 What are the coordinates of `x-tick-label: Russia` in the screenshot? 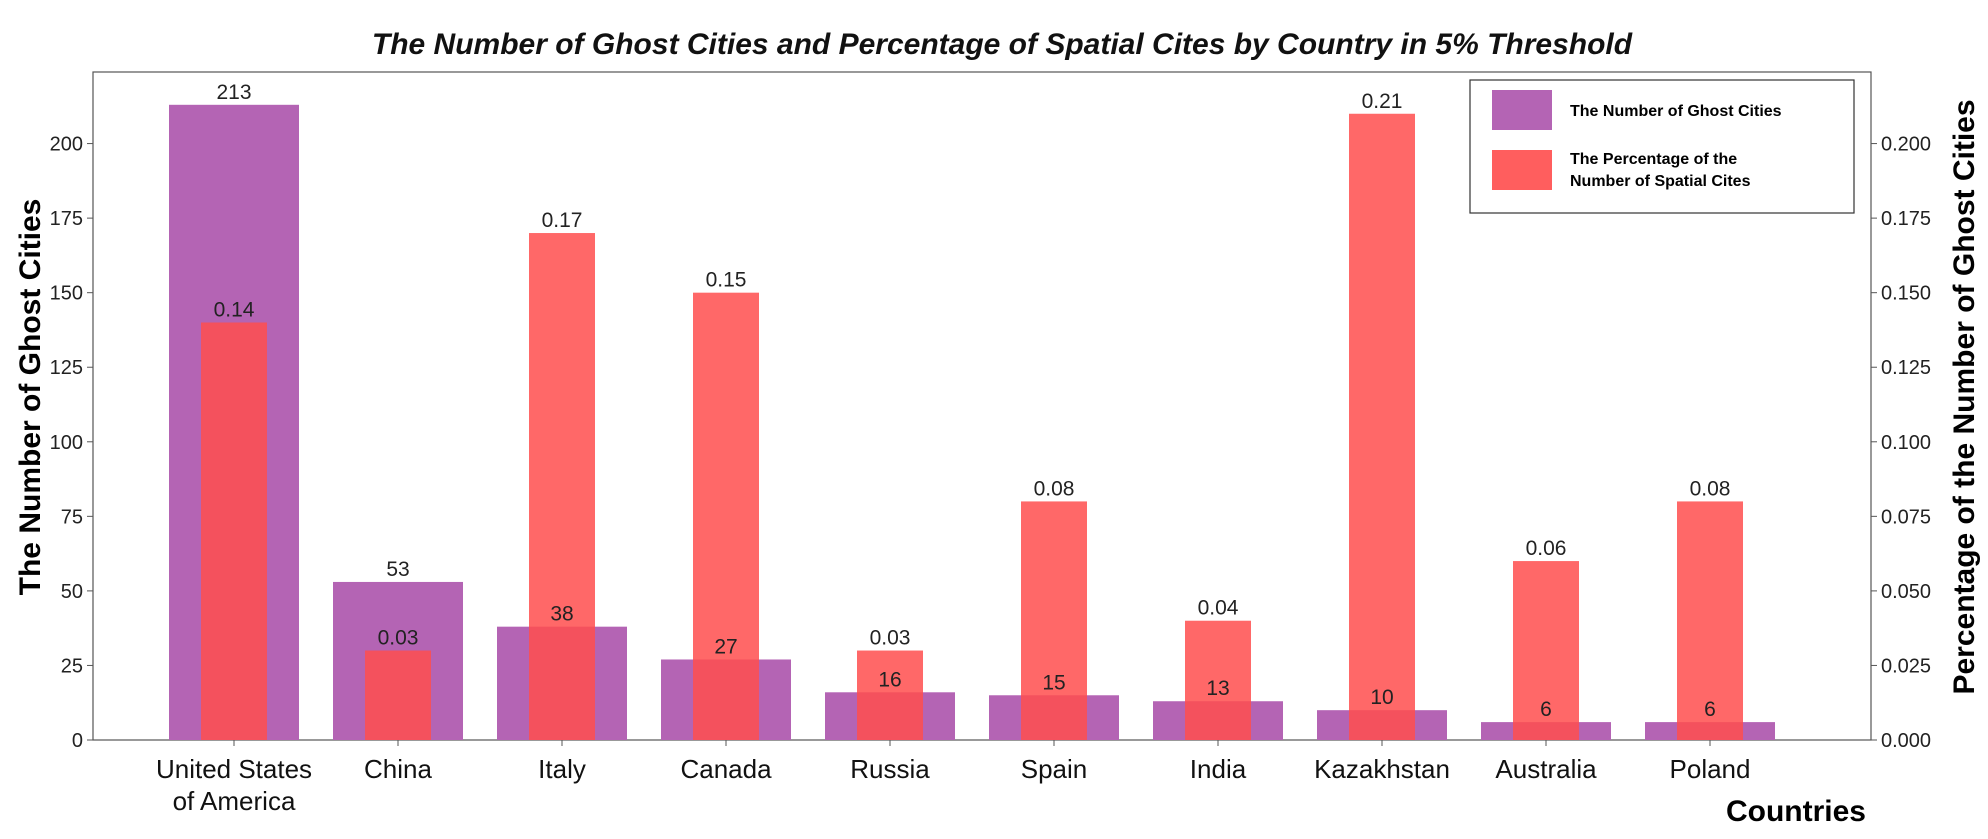 It's located at (890, 769).